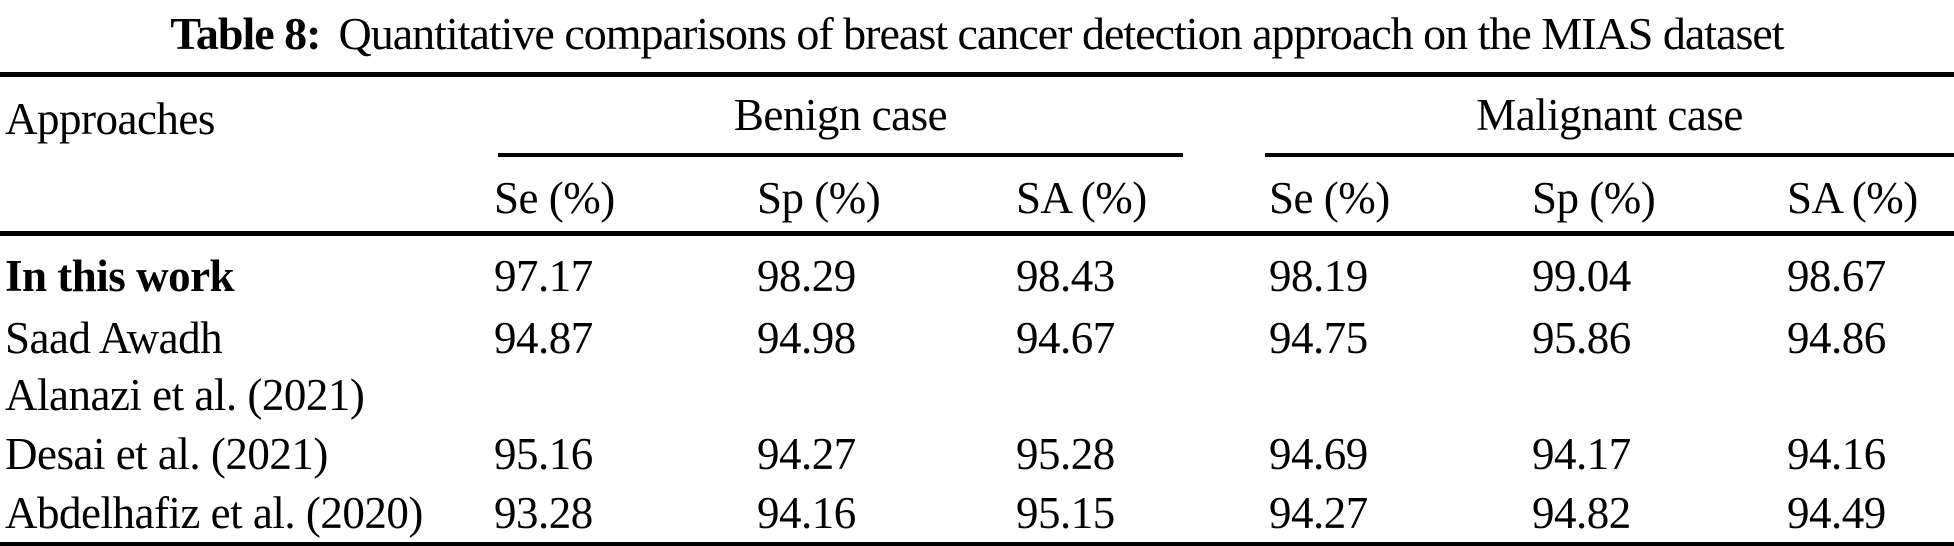 The height and width of the screenshot is (546, 1954). What do you see at coordinates (120, 276) in the screenshot?
I see `approach-name: In this work` at bounding box center [120, 276].